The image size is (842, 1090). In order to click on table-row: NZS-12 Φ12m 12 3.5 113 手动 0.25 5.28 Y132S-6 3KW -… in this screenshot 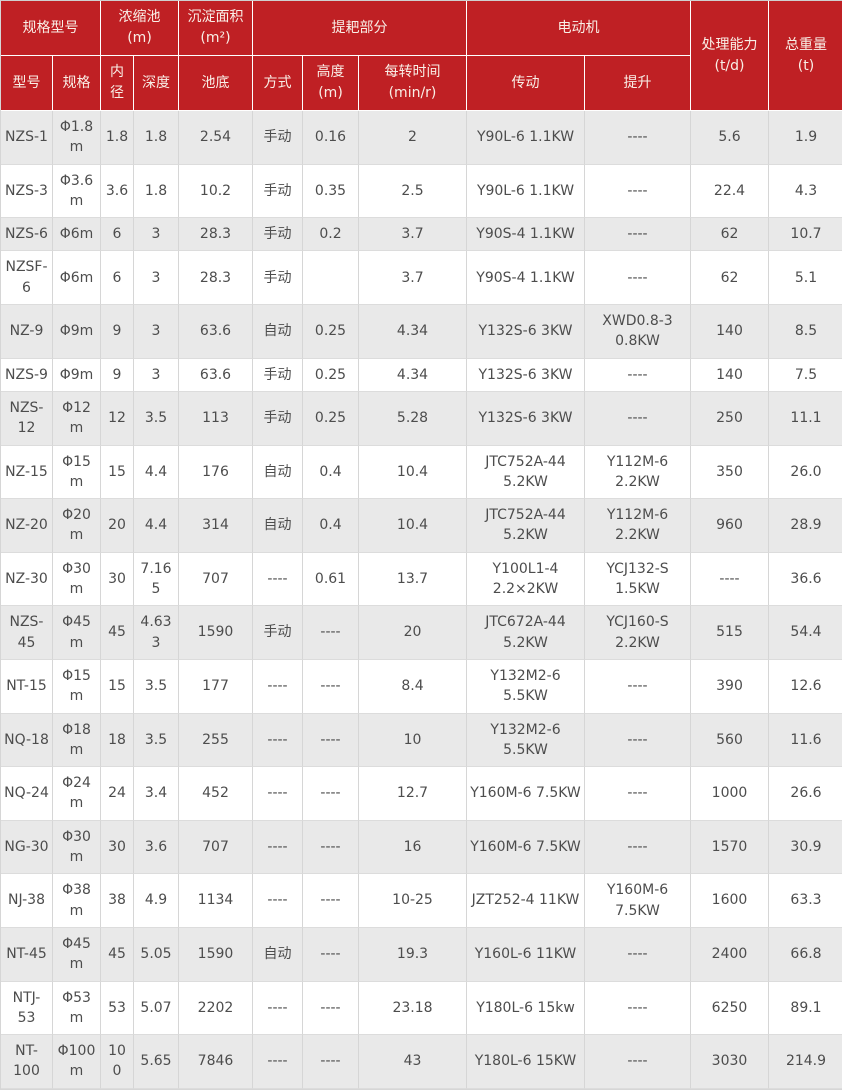, I will do `click(421, 418)`.